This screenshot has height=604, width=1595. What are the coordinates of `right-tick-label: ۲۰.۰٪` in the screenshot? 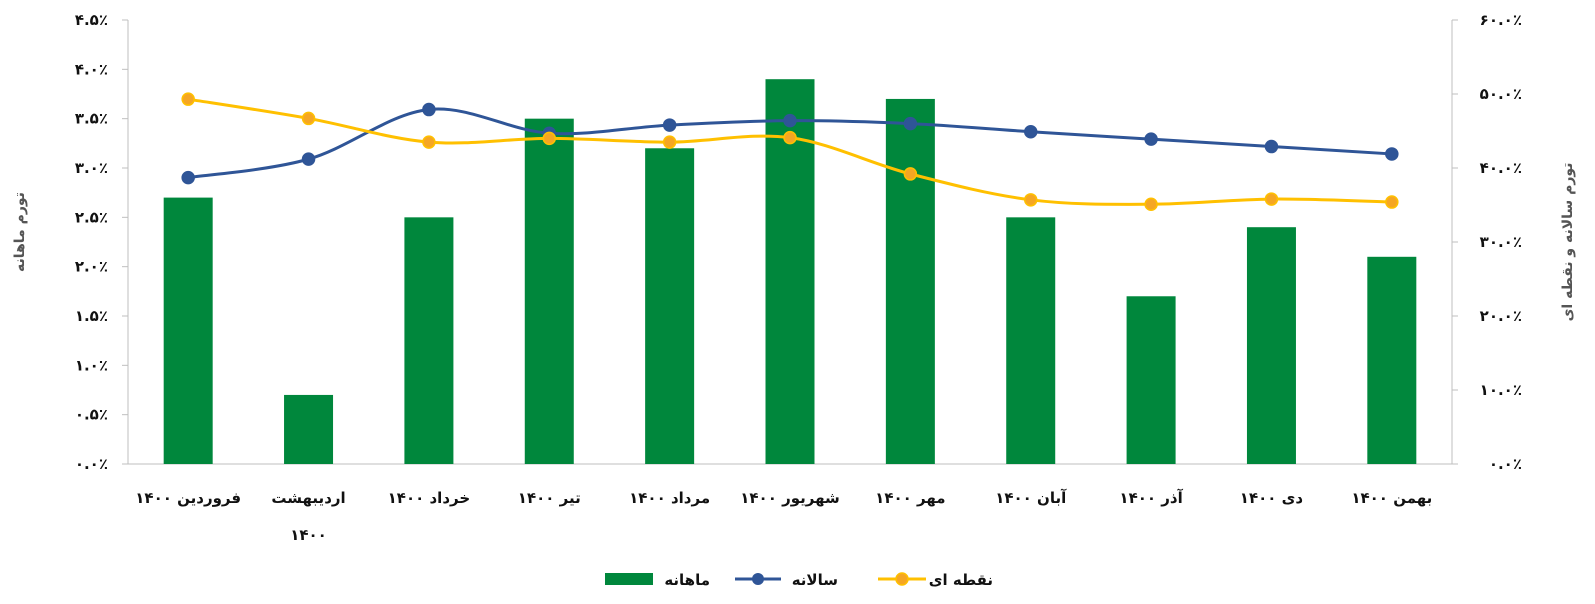 It's located at (1501, 316).